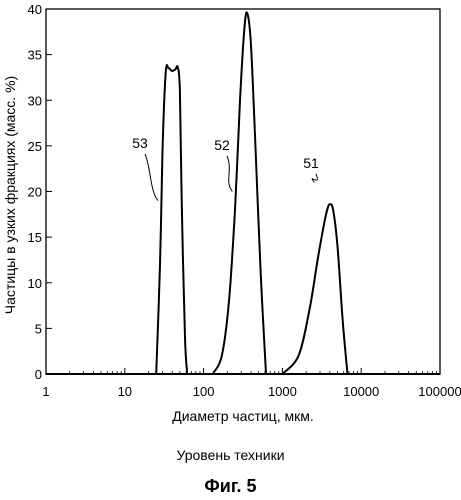 The width and height of the screenshot is (461, 500). Describe the element at coordinates (140, 143) in the screenshot. I see `annotation-label-53: 53` at that location.